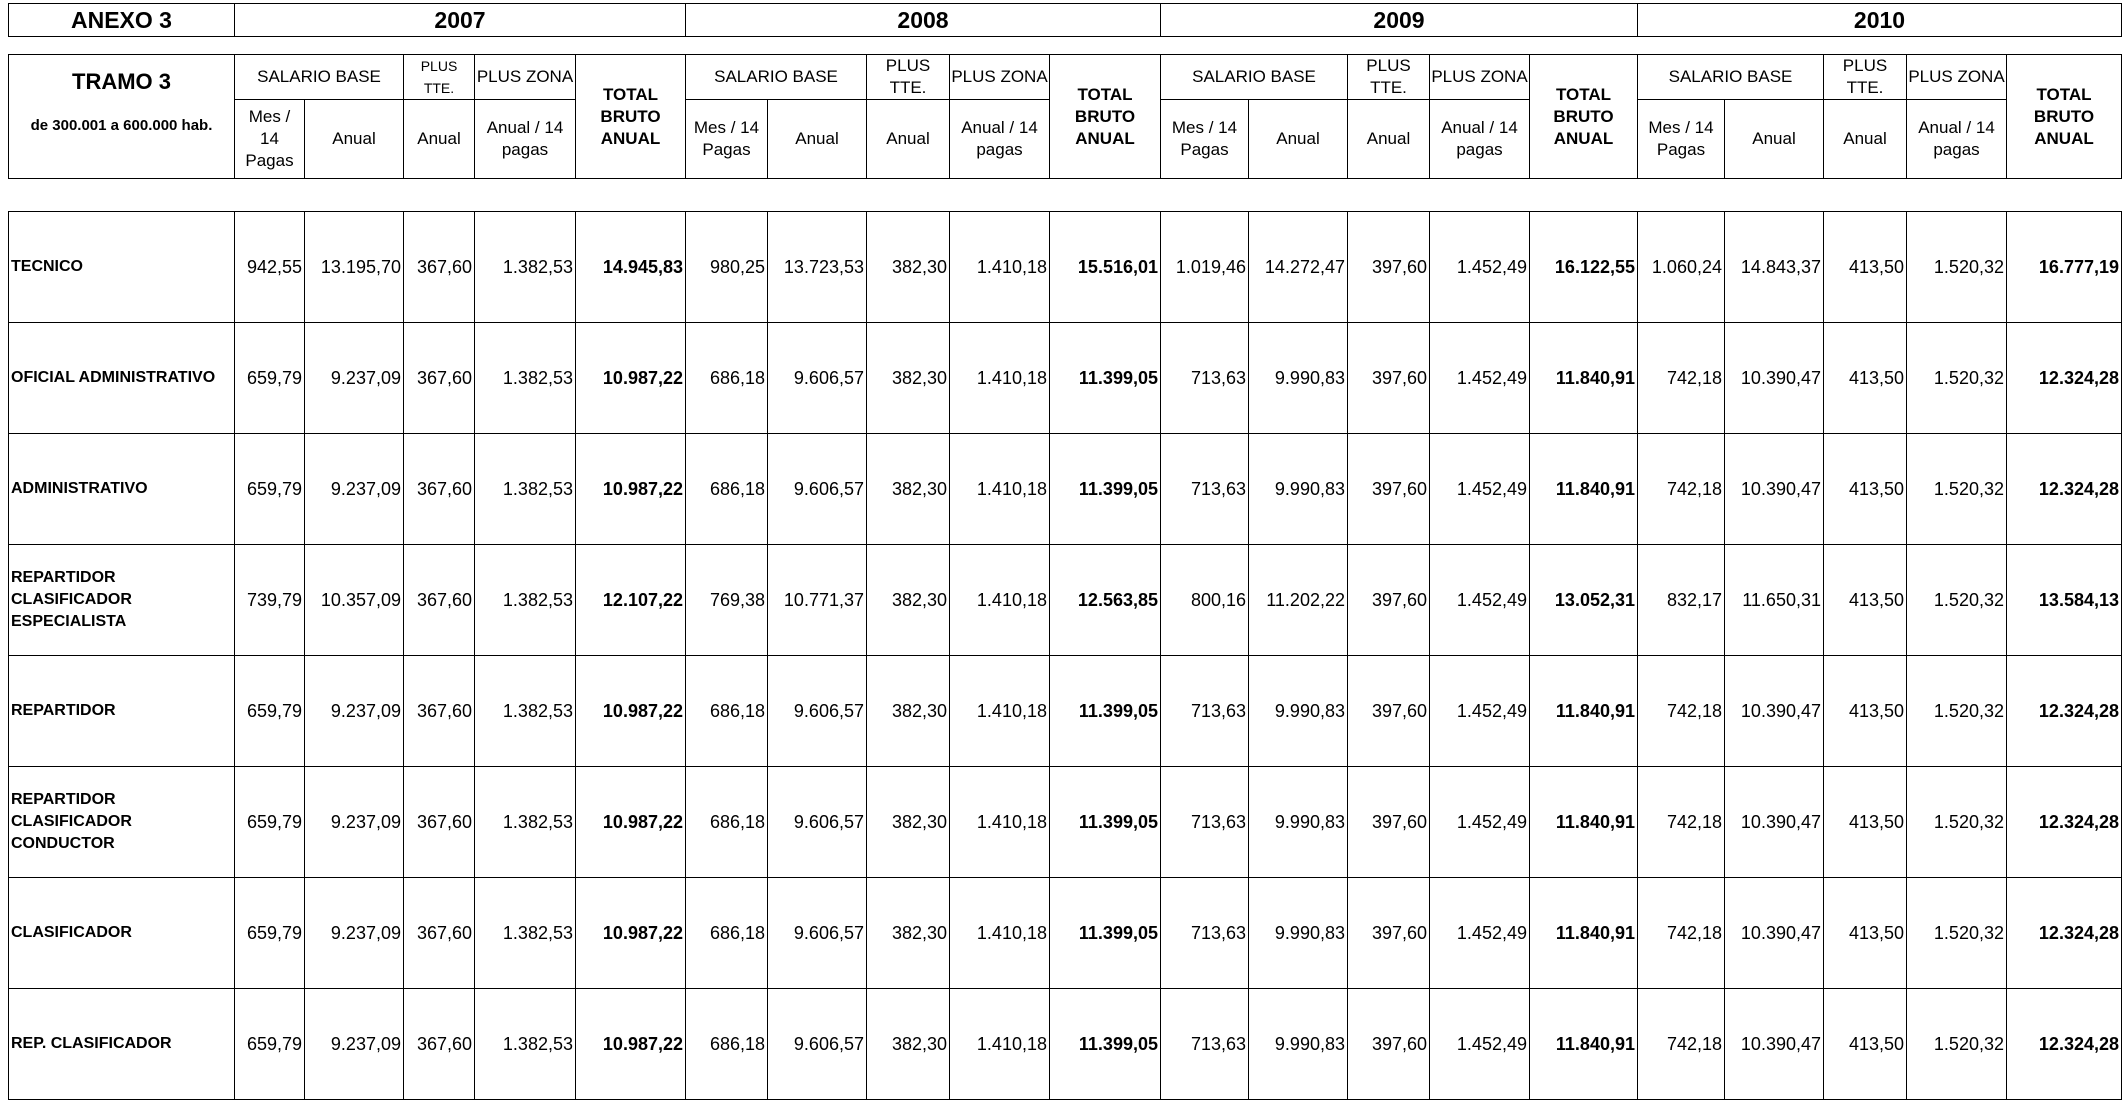 Image resolution: width=2126 pixels, height=1100 pixels. I want to click on mes-value: 942,55, so click(269, 267).